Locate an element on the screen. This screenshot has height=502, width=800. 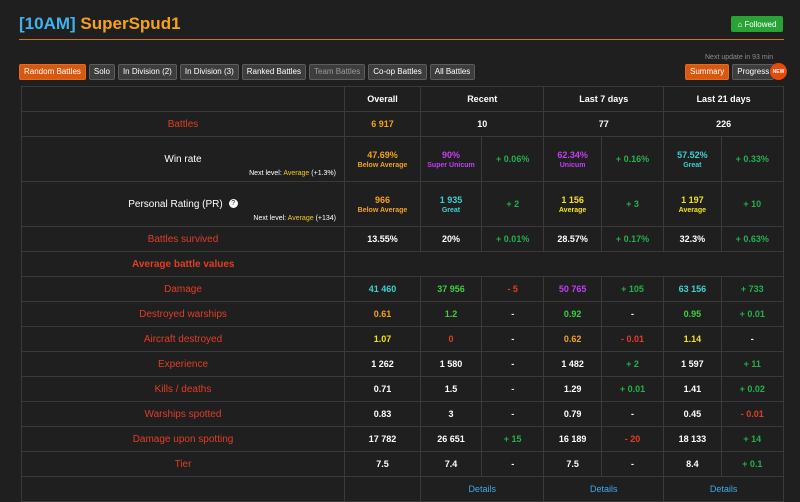
cell-last21: 1.14 is located at coordinates (692, 339).